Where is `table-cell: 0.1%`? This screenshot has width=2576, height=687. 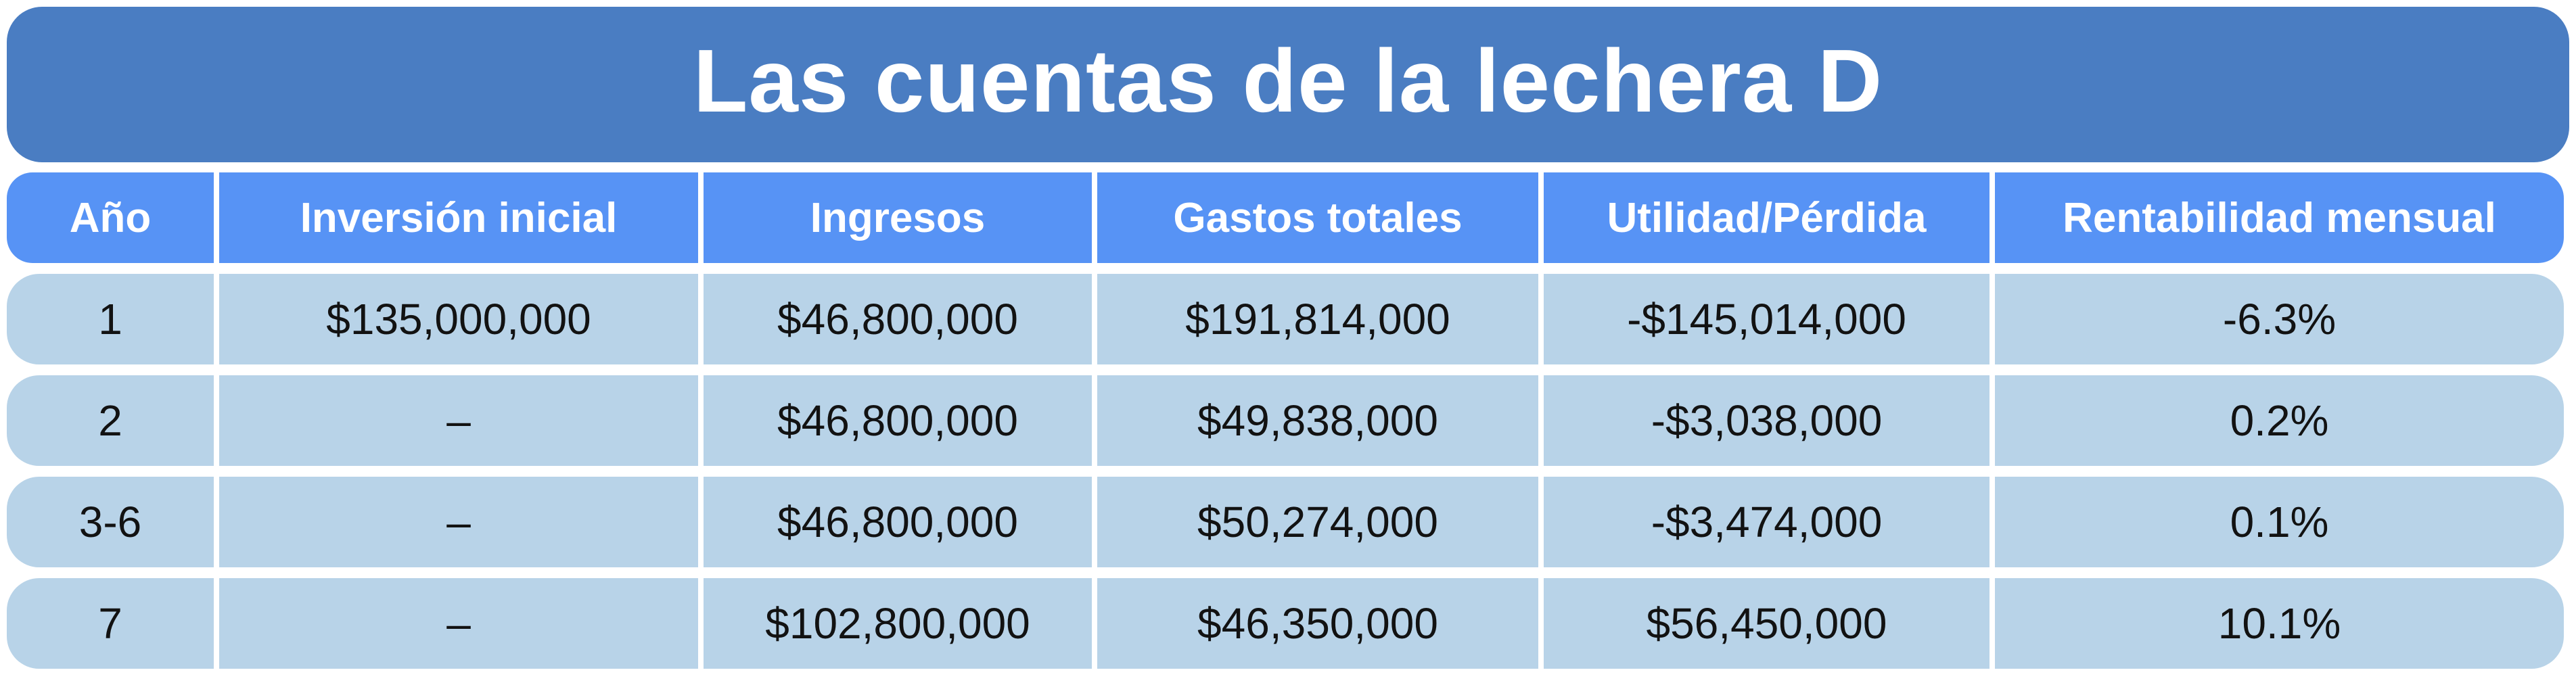
table-cell: 0.1% is located at coordinates (2279, 522).